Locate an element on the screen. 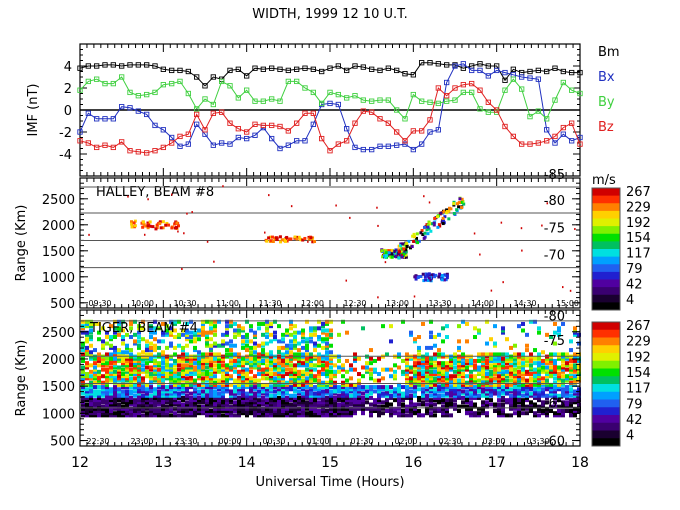 Image resolution: width=680 pixels, height=510 pixels. range-ytick-label: 1500 is located at coordinates (58, 252).